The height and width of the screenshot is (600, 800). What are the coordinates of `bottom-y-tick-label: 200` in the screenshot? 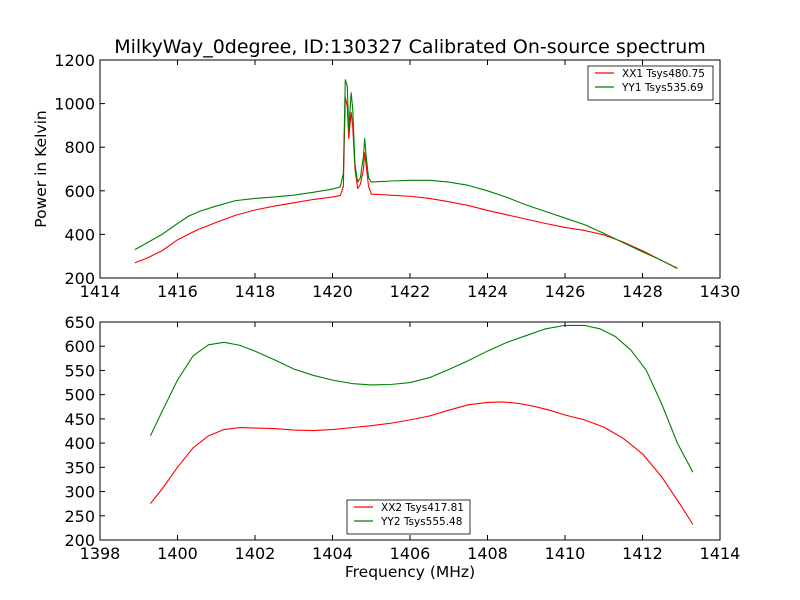 It's located at (79, 540).